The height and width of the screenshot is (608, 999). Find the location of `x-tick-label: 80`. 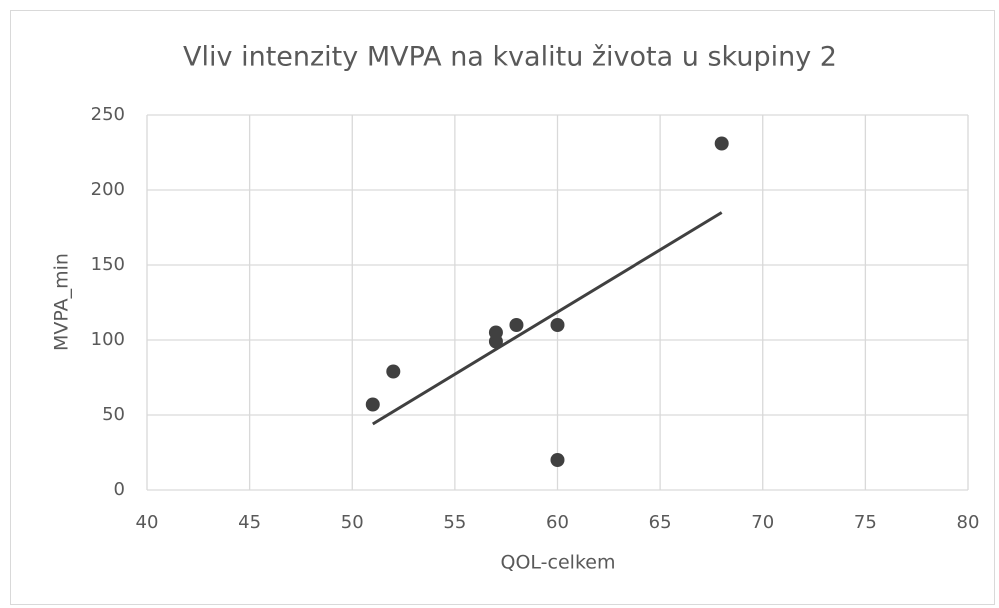

x-tick-label: 80 is located at coordinates (968, 522).